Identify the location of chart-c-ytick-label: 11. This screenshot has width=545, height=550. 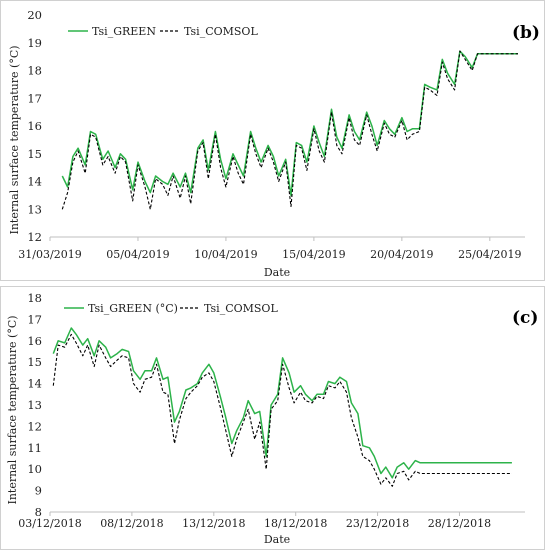
(34, 448).